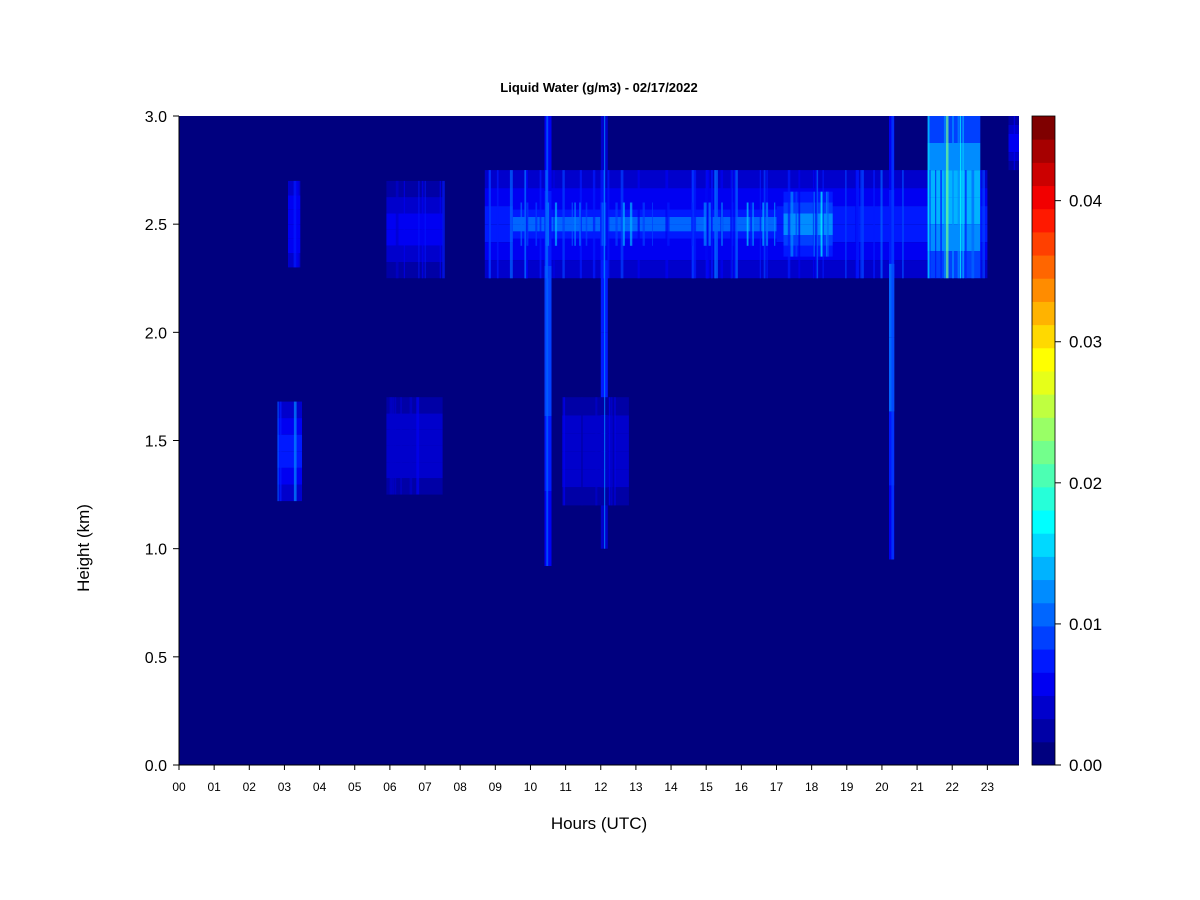 The height and width of the screenshot is (900, 1200). I want to click on colorbar-frame, so click(1043, 440).